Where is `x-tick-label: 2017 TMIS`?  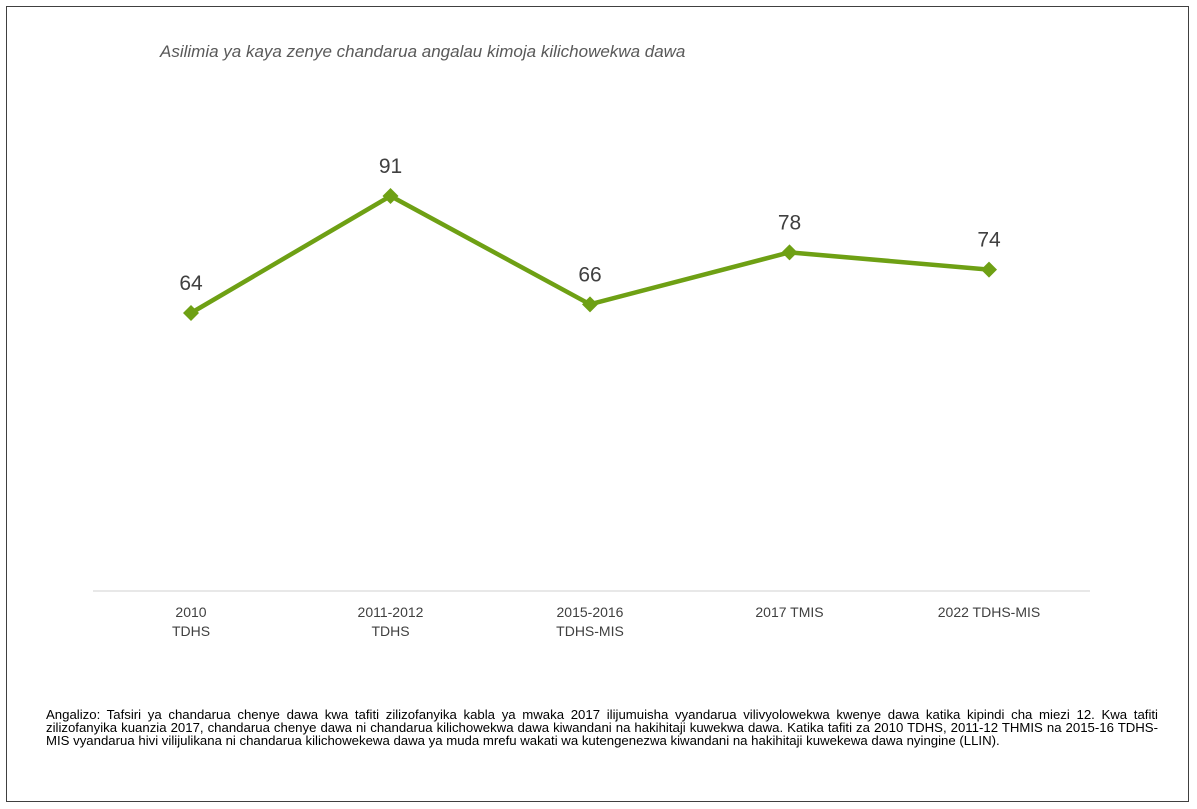 x-tick-label: 2017 TMIS is located at coordinates (789, 612).